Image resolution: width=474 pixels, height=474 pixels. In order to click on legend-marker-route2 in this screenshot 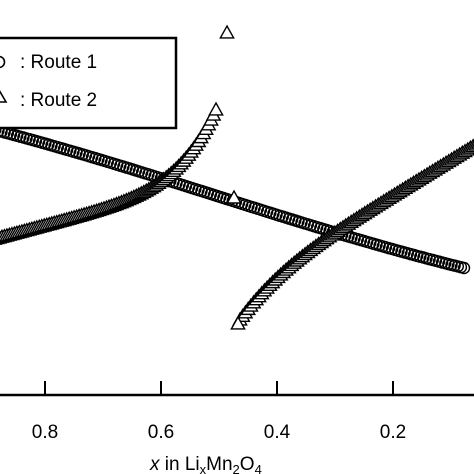, I will do `click(4, 96)`.